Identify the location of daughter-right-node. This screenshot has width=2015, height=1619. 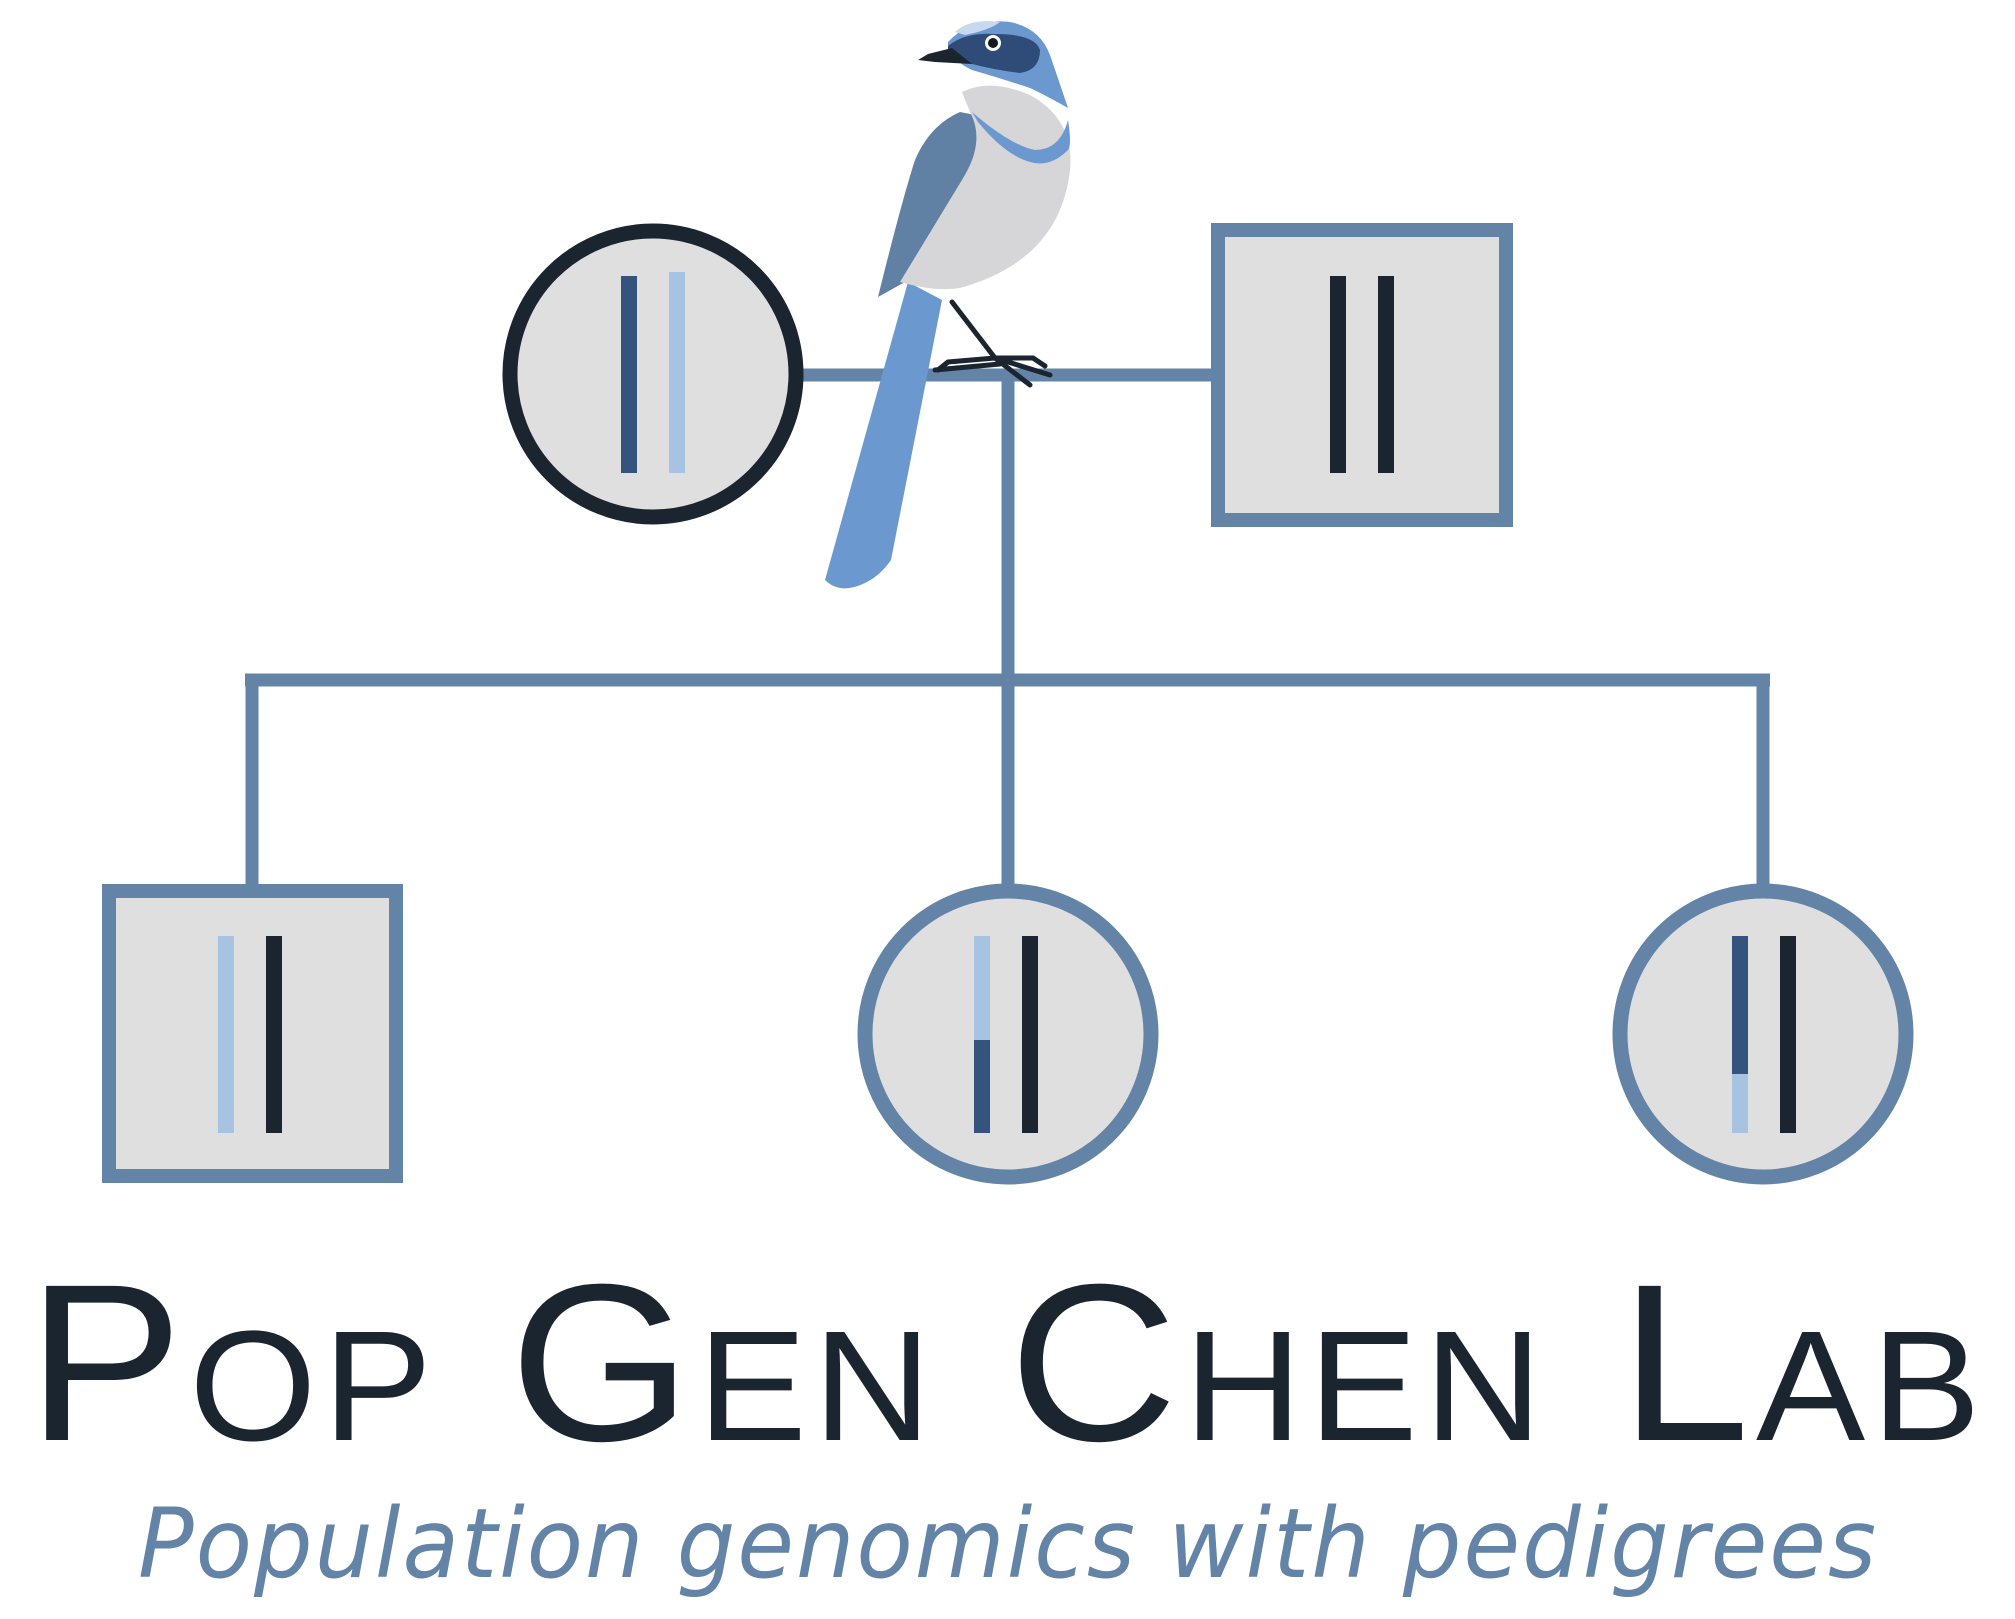
(1763, 1034).